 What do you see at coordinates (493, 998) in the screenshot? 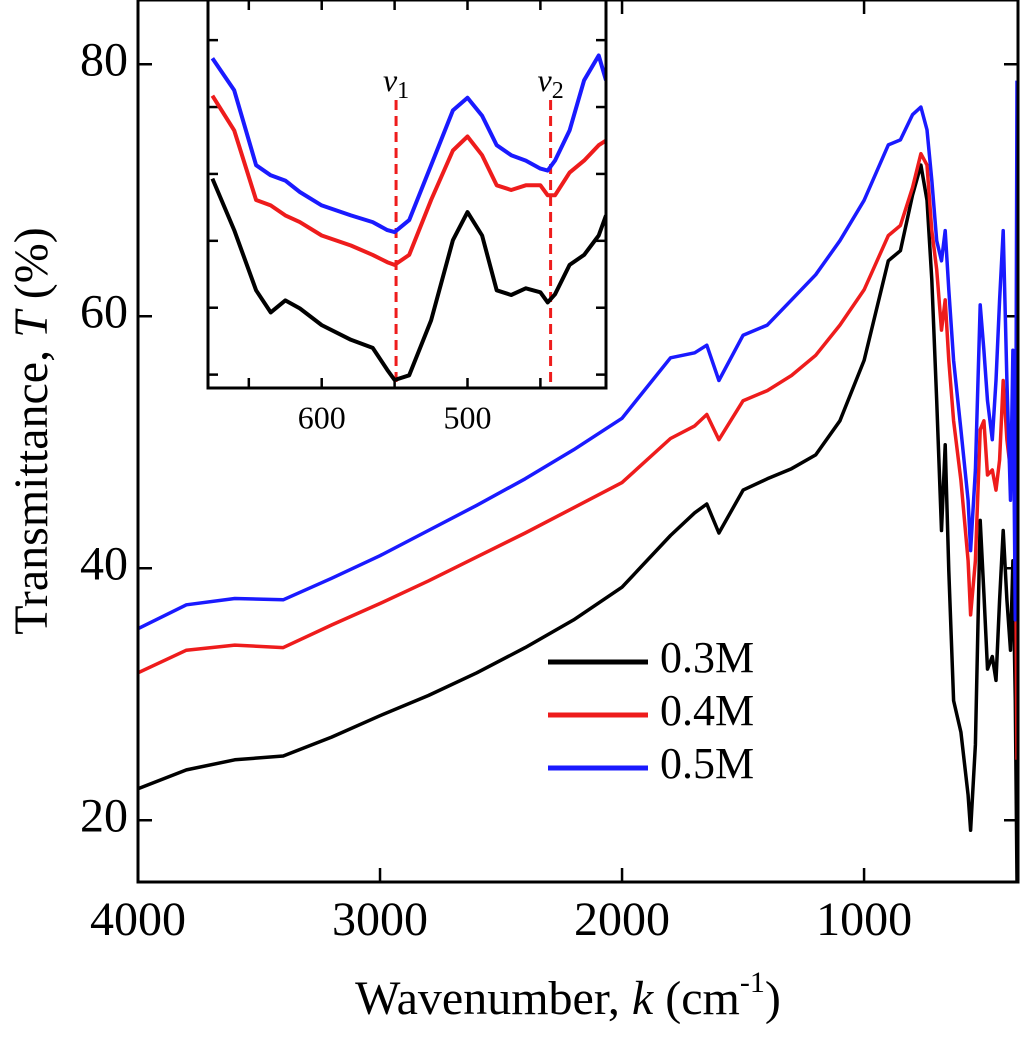
I see `x-axis-label-part: Wavenumber,` at bounding box center [493, 998].